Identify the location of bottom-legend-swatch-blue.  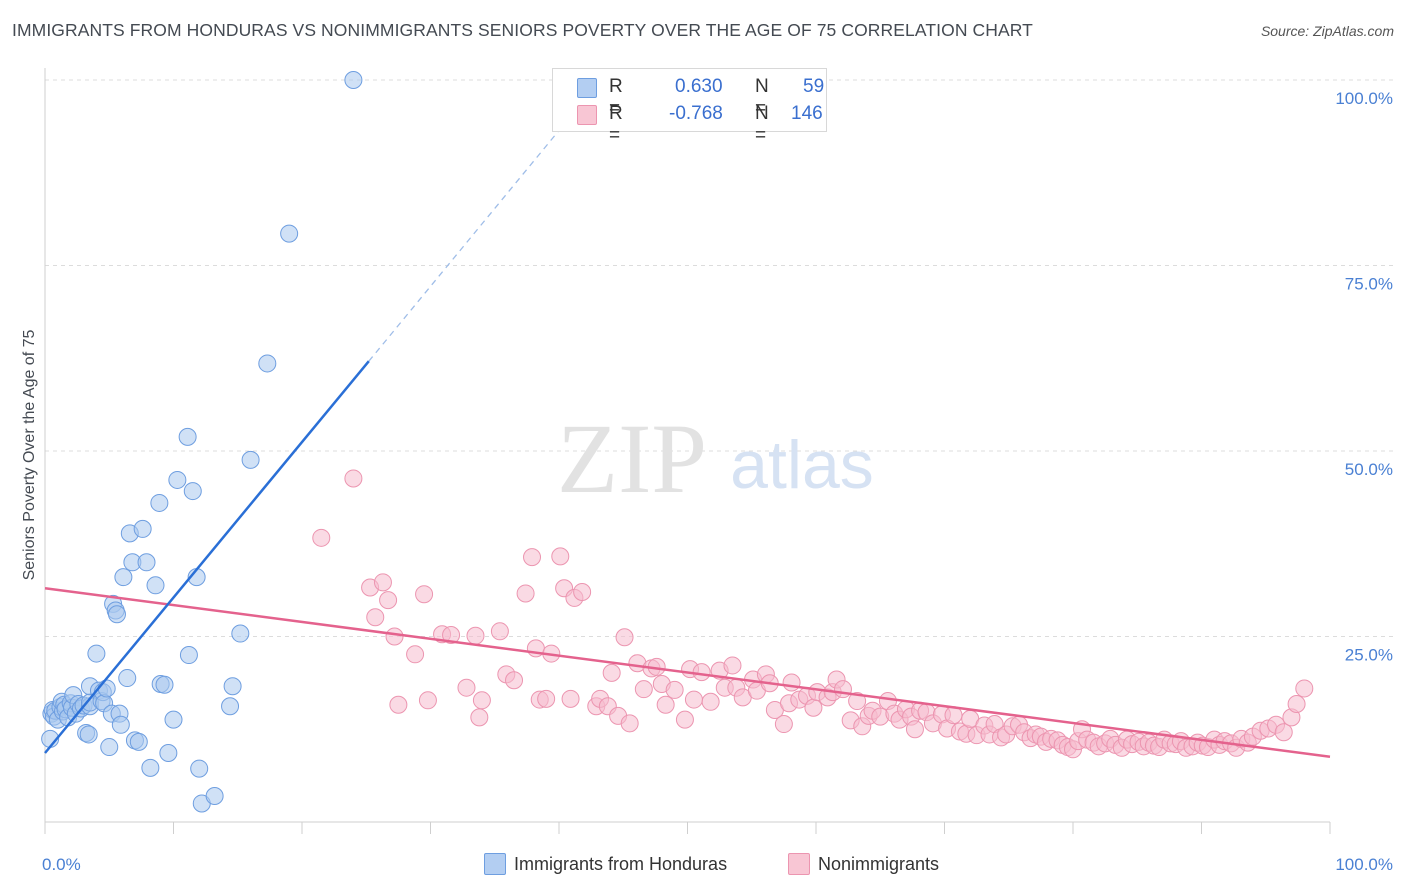
(495, 864).